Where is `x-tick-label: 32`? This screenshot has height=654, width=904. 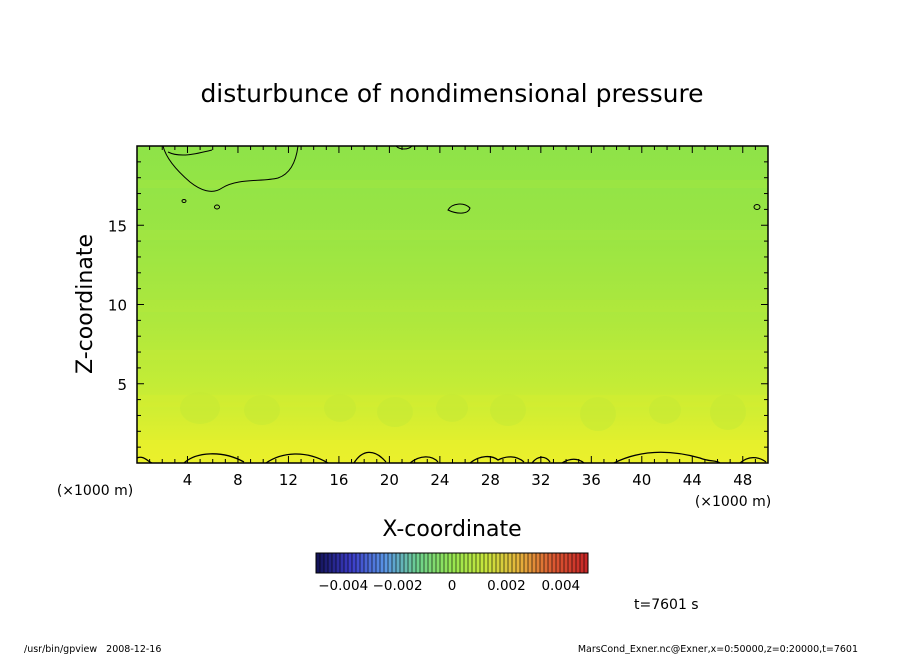 x-tick-label: 32 is located at coordinates (540, 480).